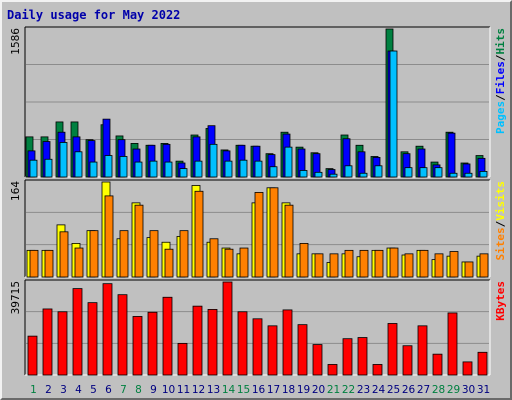 This screenshot has height=400, width=512. Describe the element at coordinates (16, 191) in the screenshot. I see `y-max-label: 164` at that location.